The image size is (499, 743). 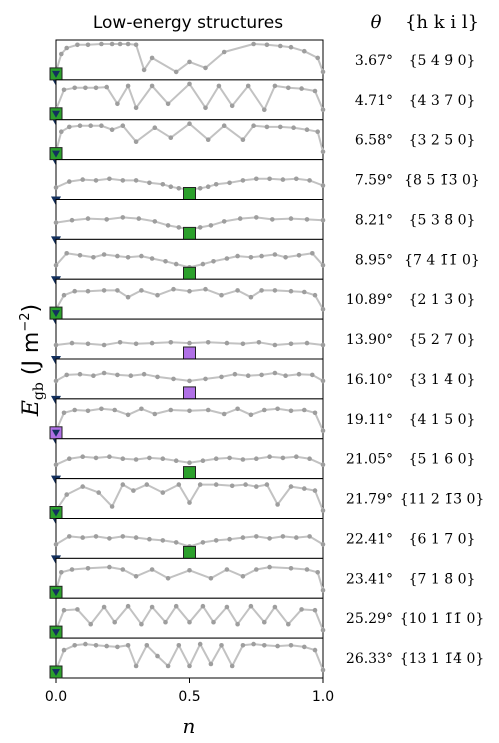 What do you see at coordinates (188, 23) in the screenshot?
I see `chart-title: Low-energy structures` at bounding box center [188, 23].